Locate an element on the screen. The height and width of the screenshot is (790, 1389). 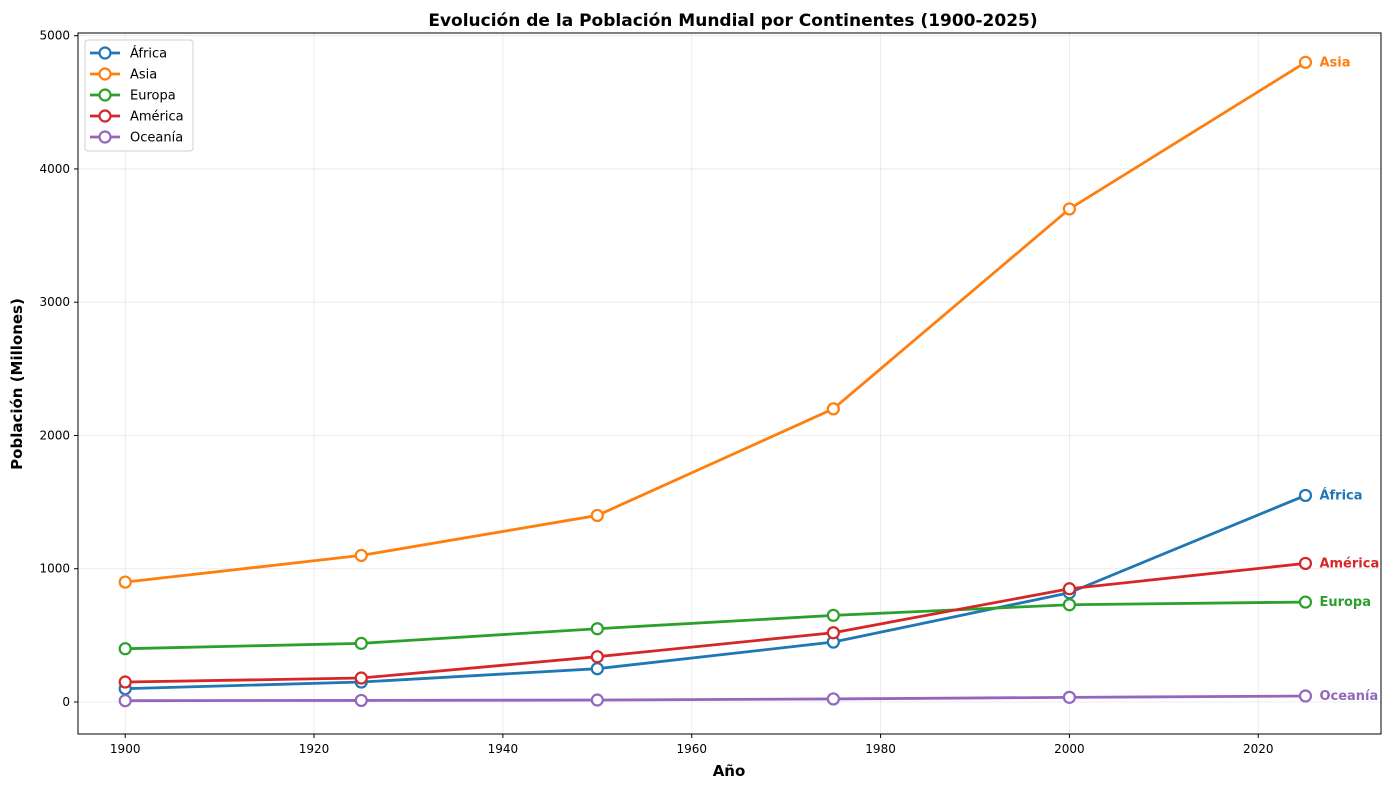
x-tick-label: 1900 is located at coordinates (125, 749).